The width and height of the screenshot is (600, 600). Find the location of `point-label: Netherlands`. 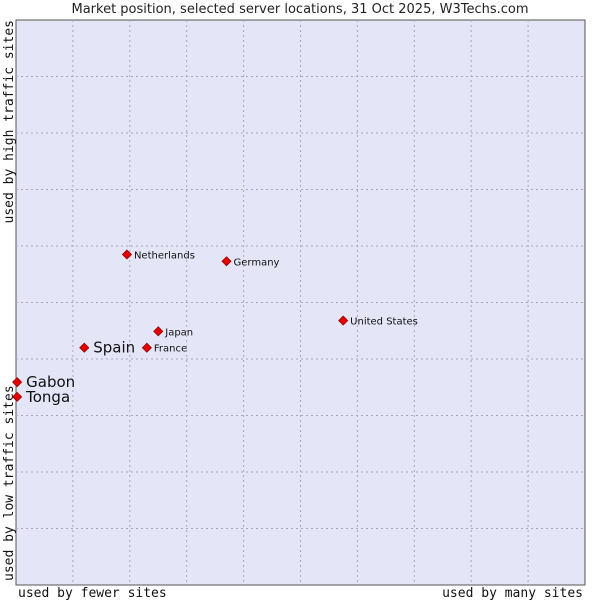

point-label: Netherlands is located at coordinates (164, 255).